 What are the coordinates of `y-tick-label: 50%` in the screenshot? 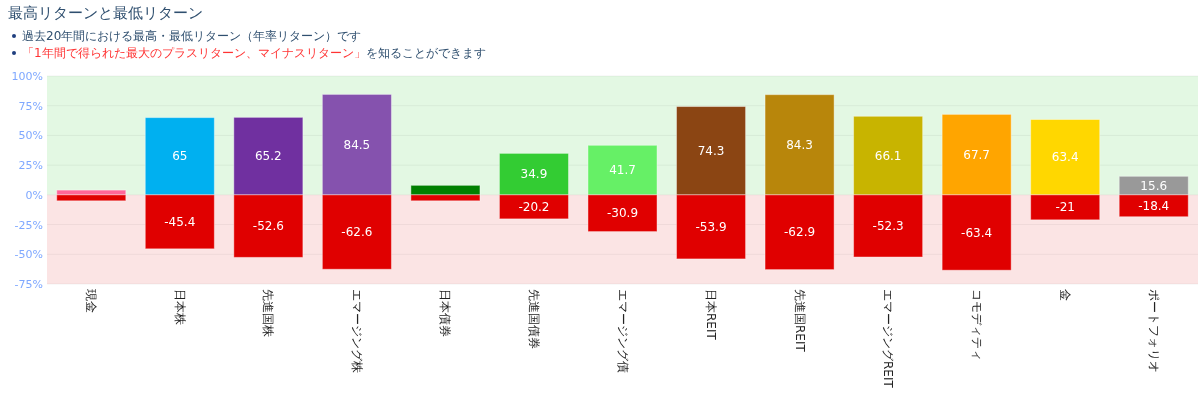 It's located at (30, 136).